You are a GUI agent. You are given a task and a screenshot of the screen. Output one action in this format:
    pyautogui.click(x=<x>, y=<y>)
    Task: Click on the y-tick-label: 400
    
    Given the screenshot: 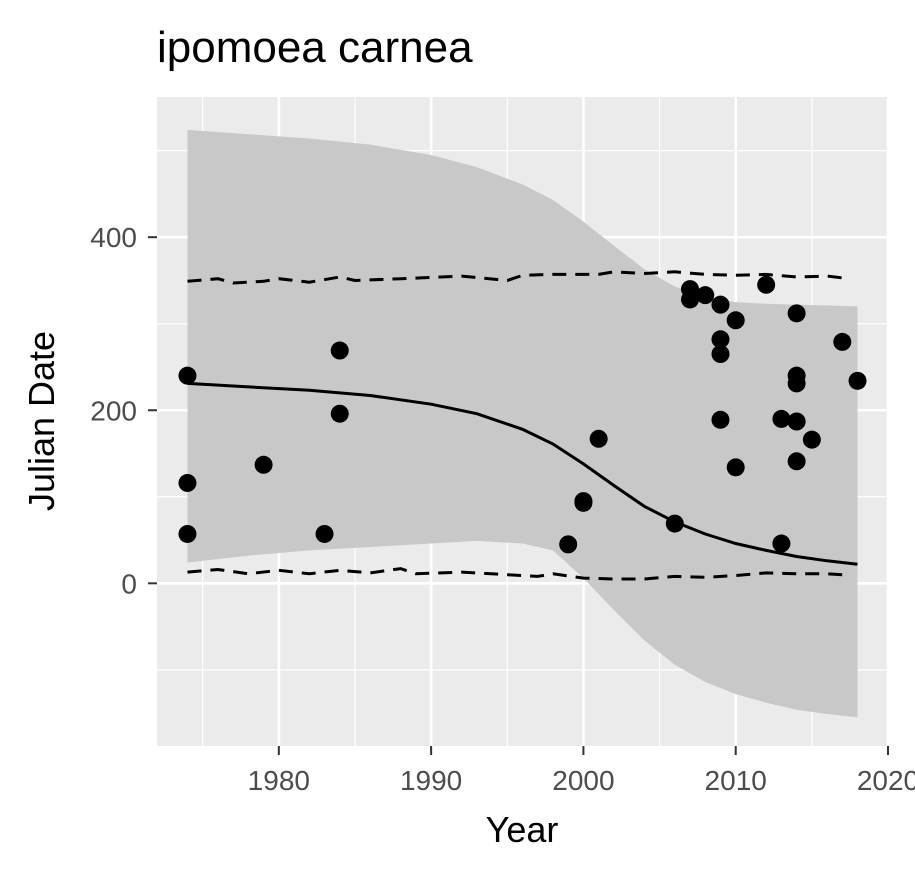 What is the action you would take?
    pyautogui.click(x=113, y=237)
    